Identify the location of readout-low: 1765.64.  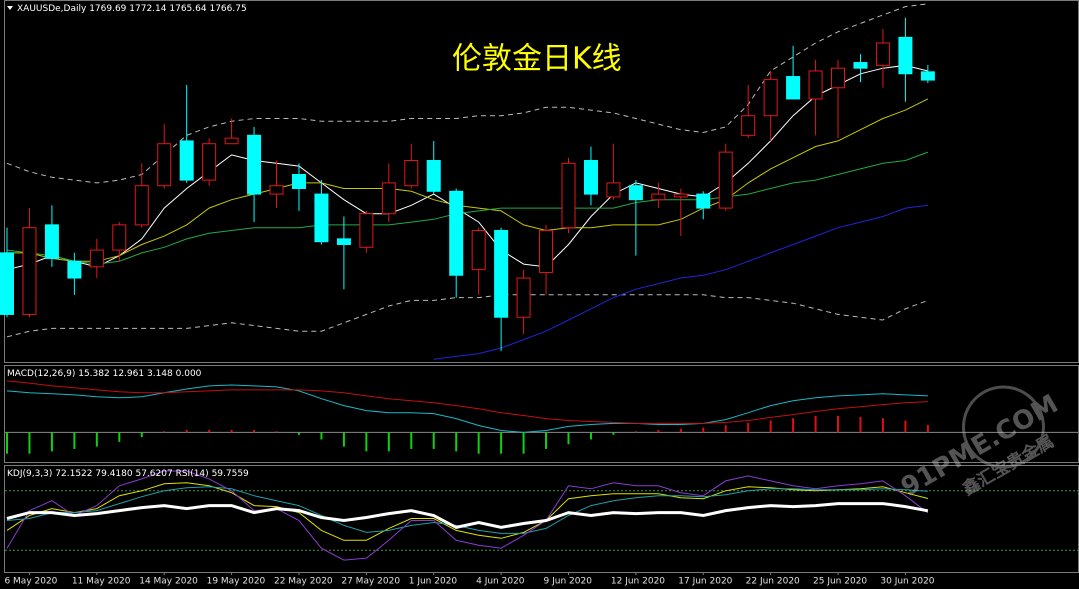
(187, 9).